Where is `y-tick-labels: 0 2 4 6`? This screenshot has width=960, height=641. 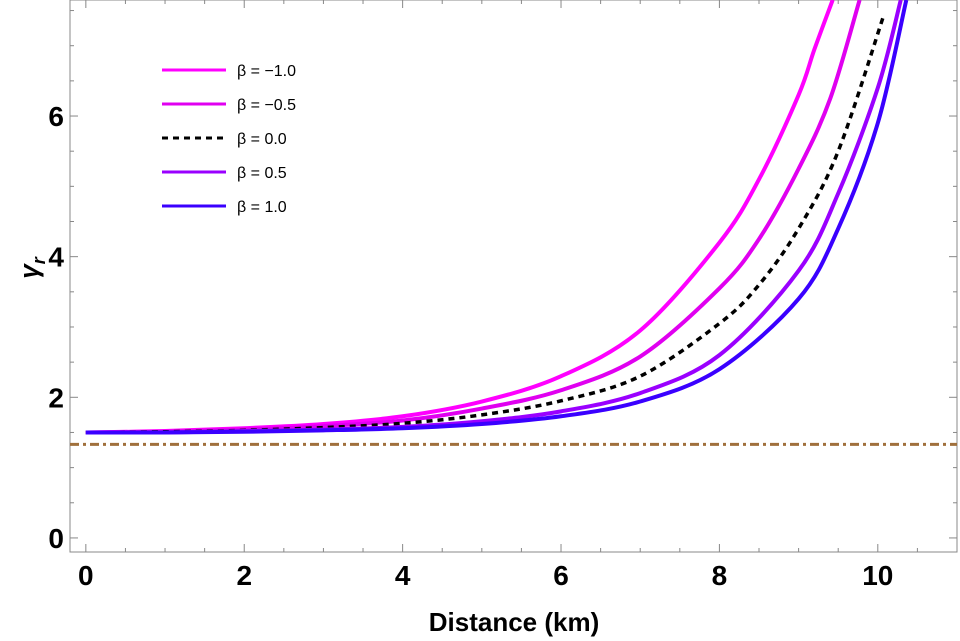
y-tick-labels: 0 2 4 6 is located at coordinates (56, 327).